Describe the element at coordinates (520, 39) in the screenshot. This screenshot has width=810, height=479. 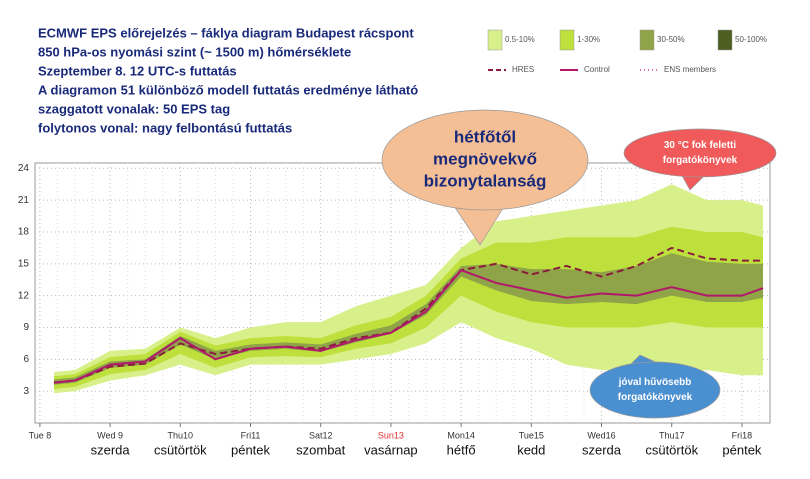
I see `legend-label: 0.5-10%` at that location.